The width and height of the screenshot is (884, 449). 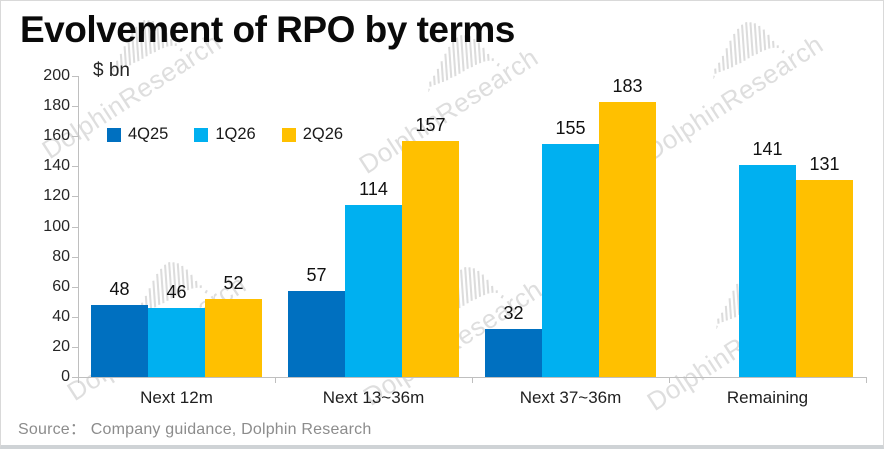 I want to click on bar-2Q26-Next 37~36m, so click(x=627, y=239).